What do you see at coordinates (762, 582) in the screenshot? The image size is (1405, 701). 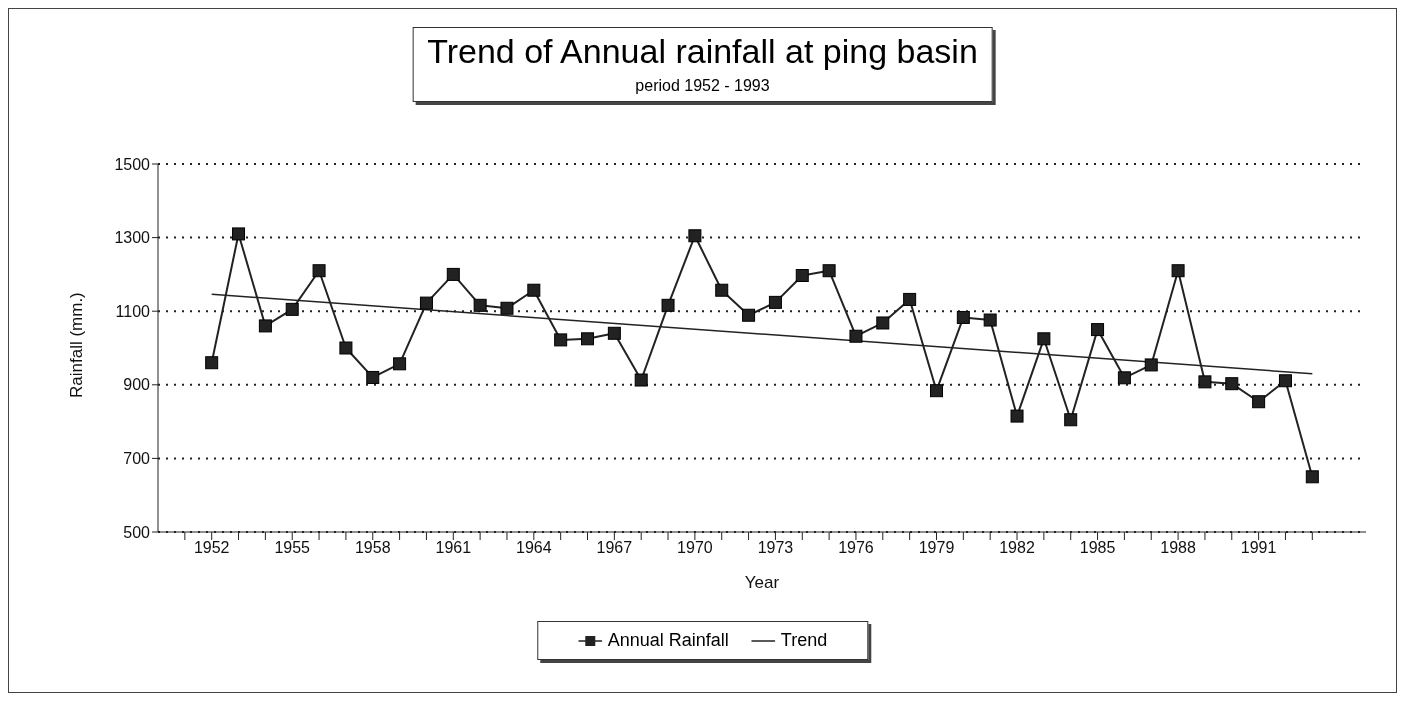 I see `x-axis-title: Year` at bounding box center [762, 582].